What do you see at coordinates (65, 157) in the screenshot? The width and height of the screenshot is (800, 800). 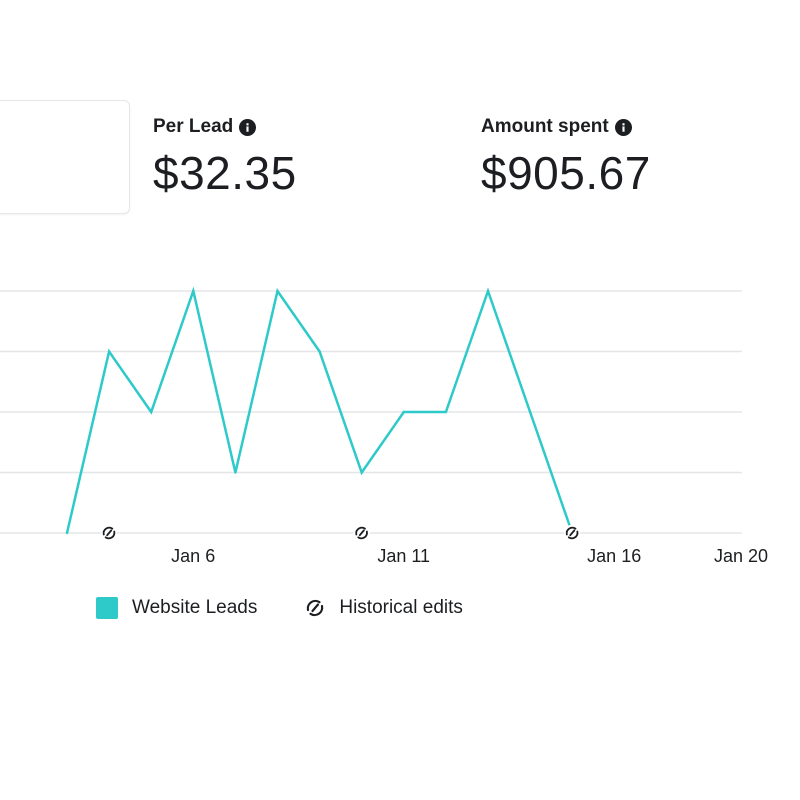 I see `previous-metric-card` at bounding box center [65, 157].